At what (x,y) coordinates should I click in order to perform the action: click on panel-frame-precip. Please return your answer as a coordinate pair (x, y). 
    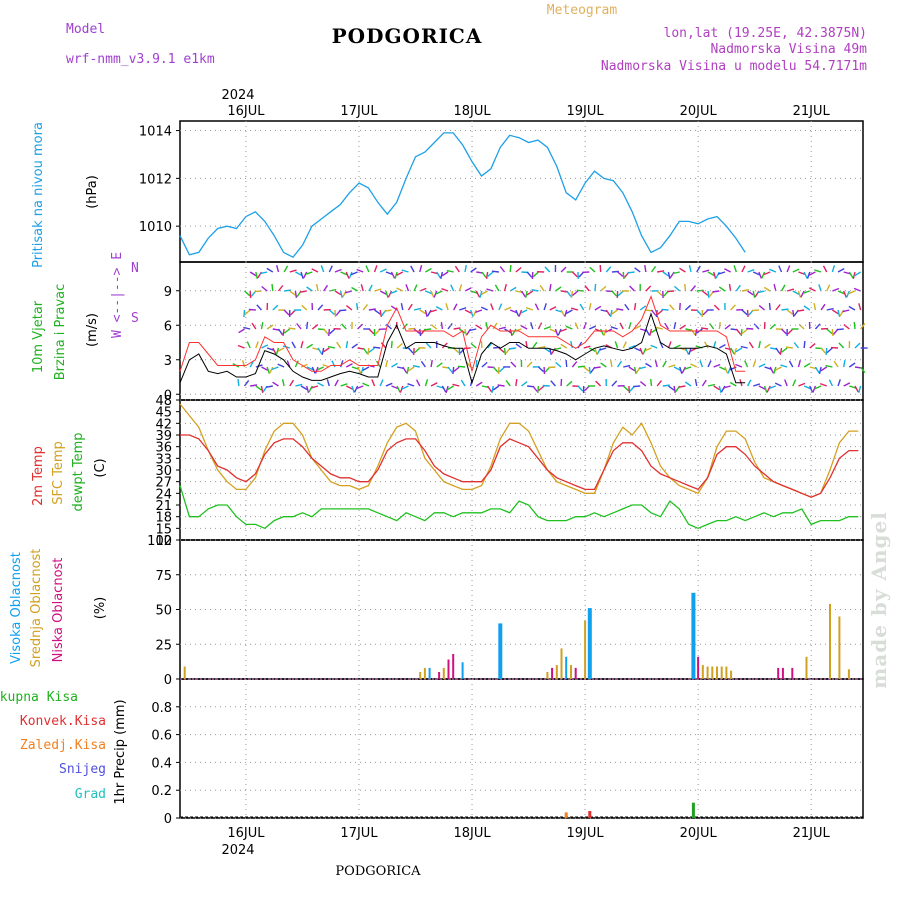
    Looking at the image, I should click on (521, 748).